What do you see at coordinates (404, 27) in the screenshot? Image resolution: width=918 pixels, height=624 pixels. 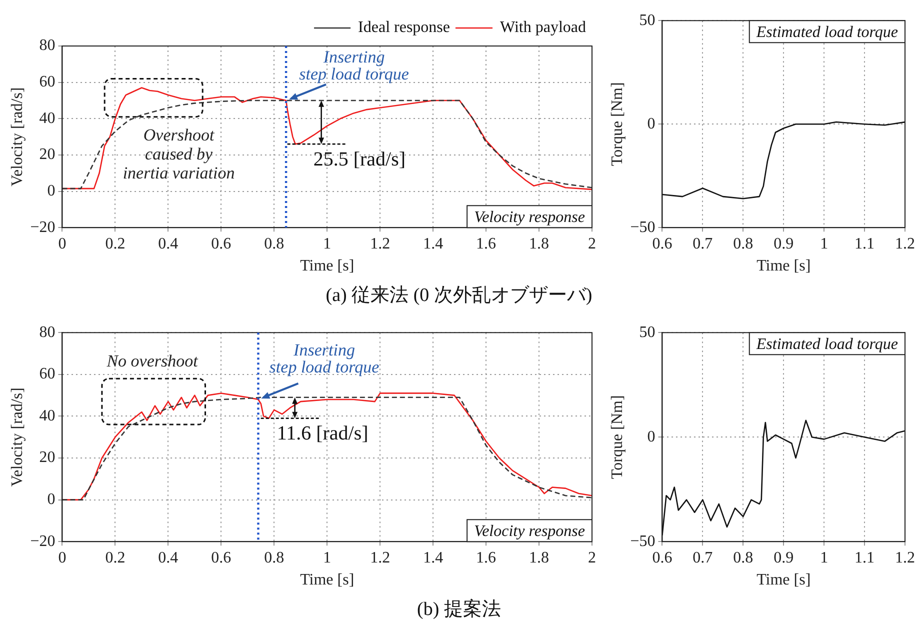 I see `legend-label: Ideal response` at bounding box center [404, 27].